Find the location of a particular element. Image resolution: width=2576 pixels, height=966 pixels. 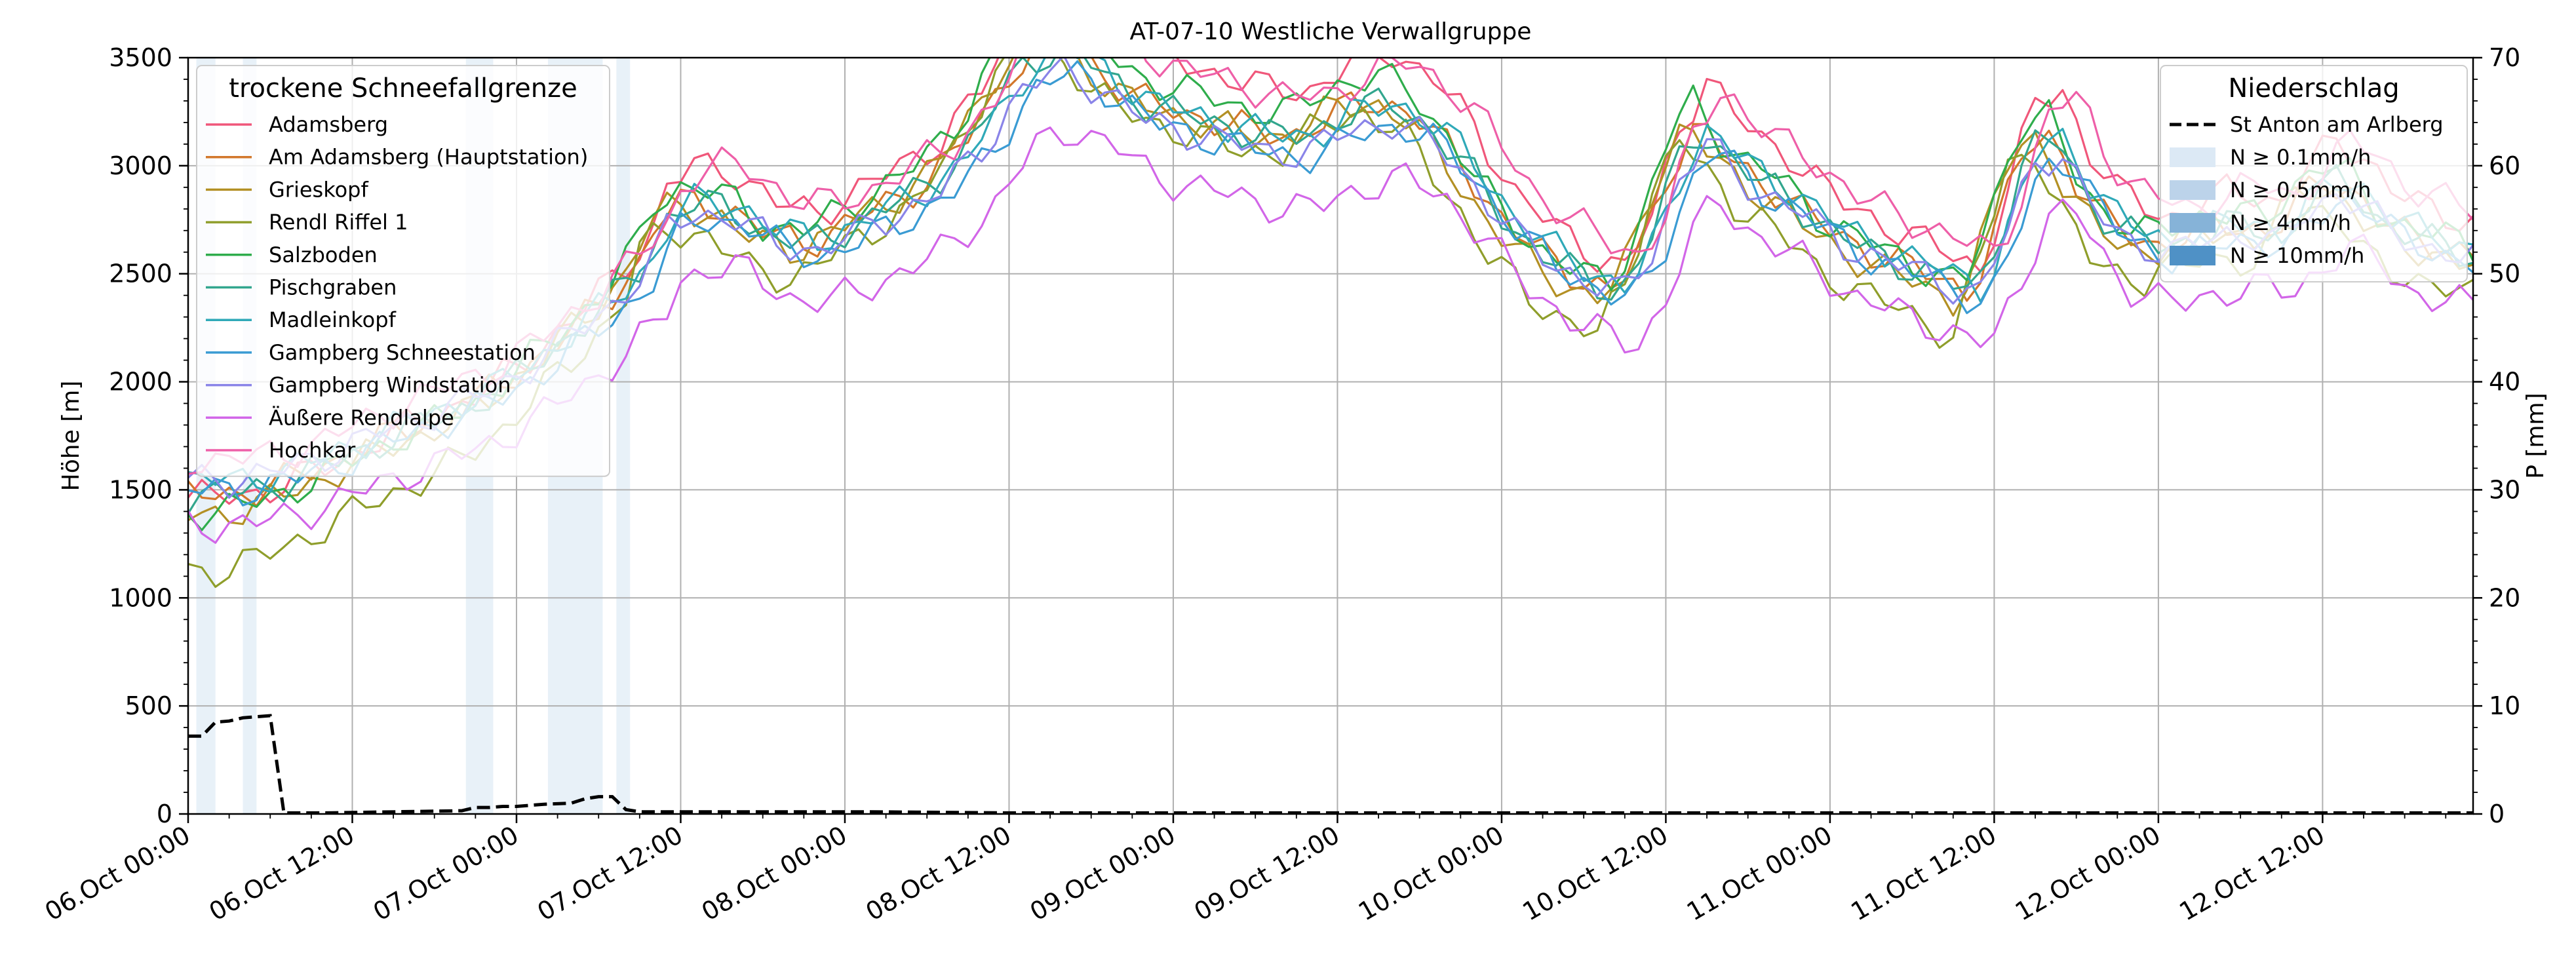

legend-label: Pischgraben is located at coordinates (333, 287).